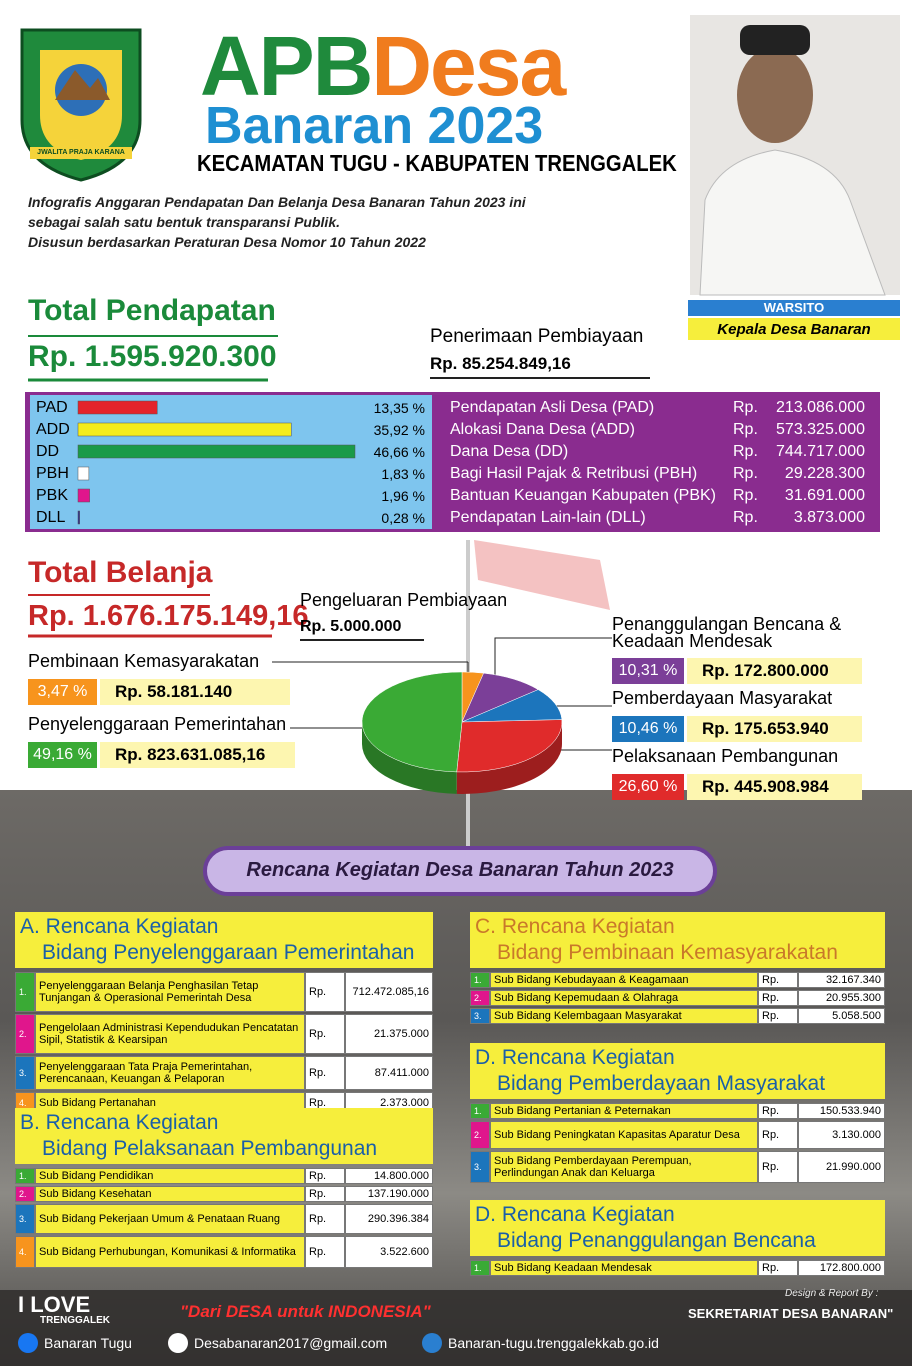 This screenshot has width=912, height=1366. Describe the element at coordinates (144, 661) in the screenshot. I see `expenditure-name: Pembinaan Kemasyarakatan` at that location.